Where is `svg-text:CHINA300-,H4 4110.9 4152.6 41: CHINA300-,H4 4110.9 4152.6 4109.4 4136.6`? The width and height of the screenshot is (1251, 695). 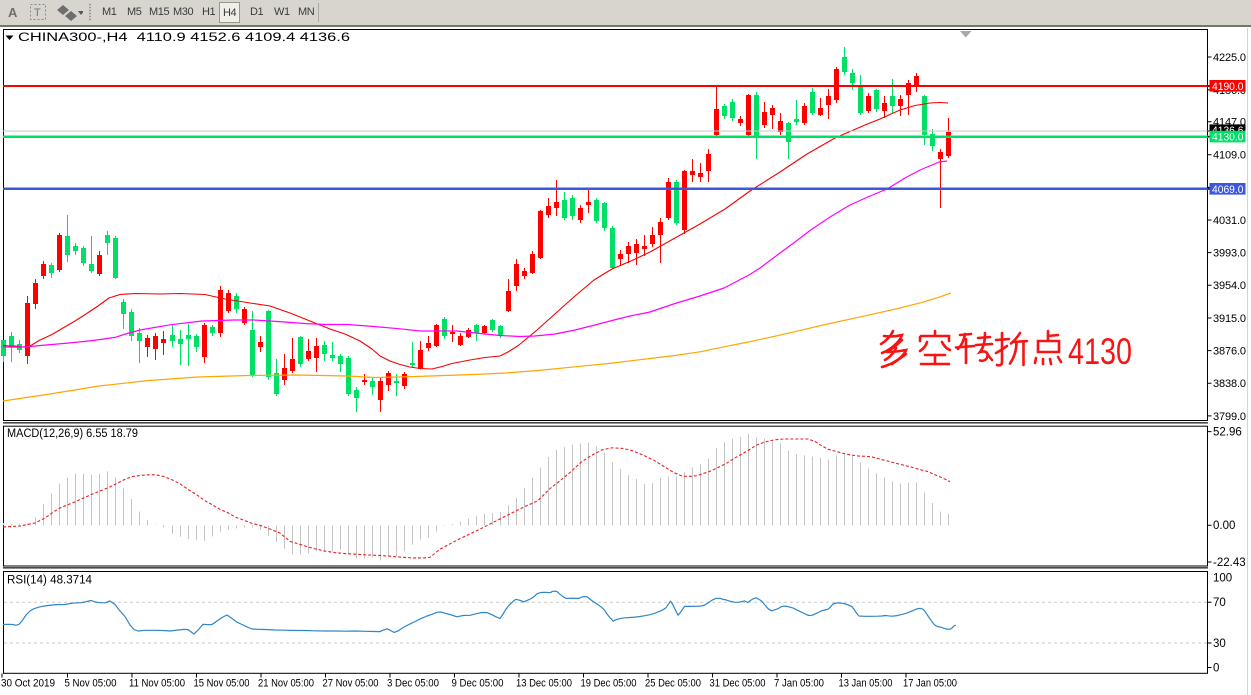
svg-text:CHINA300-,H4 4110.9 4152.6 41: CHINA300-,H4 4110.9 4152.6 4109.4 4136.6 is located at coordinates (184, 38).